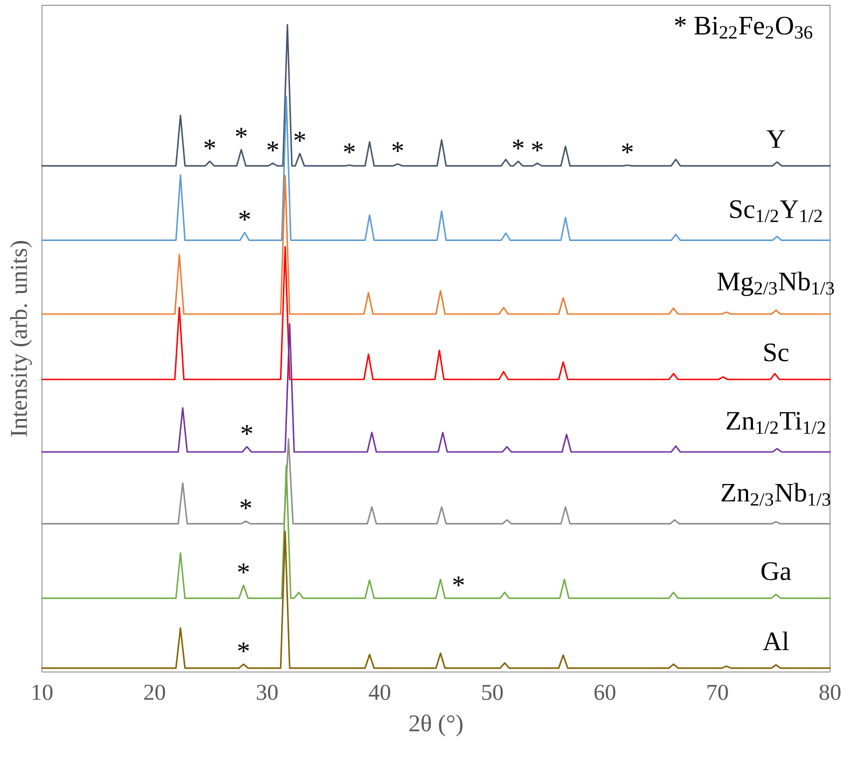 This screenshot has width=849, height=767. I want to click on x-tick-label: 30, so click(267, 692).